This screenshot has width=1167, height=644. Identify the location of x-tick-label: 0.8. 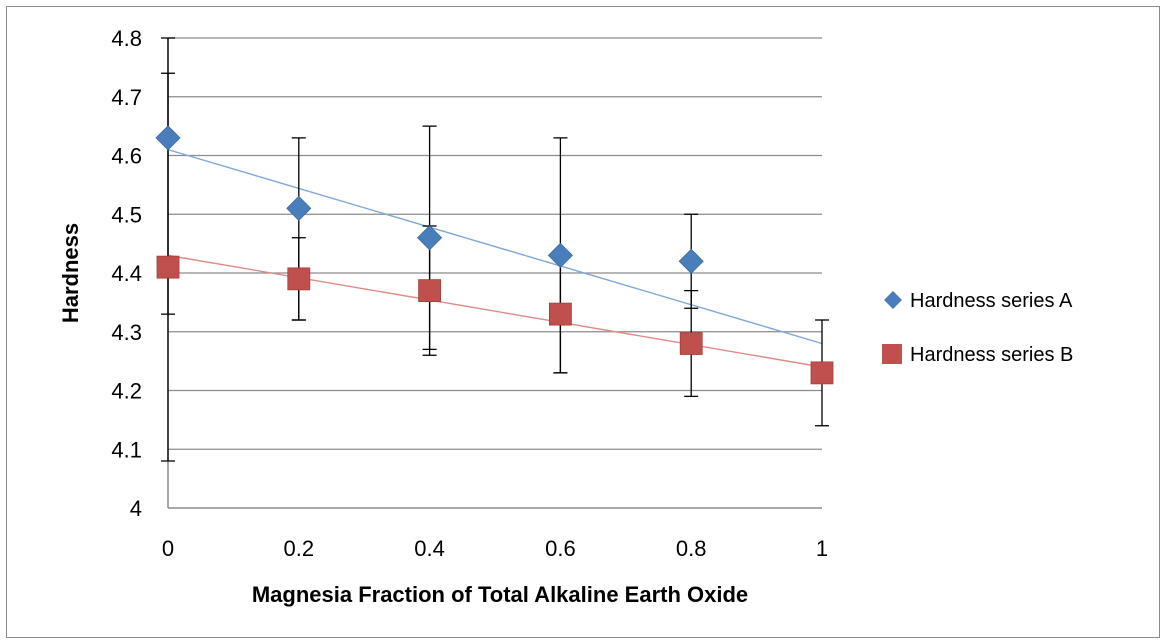
(691, 548).